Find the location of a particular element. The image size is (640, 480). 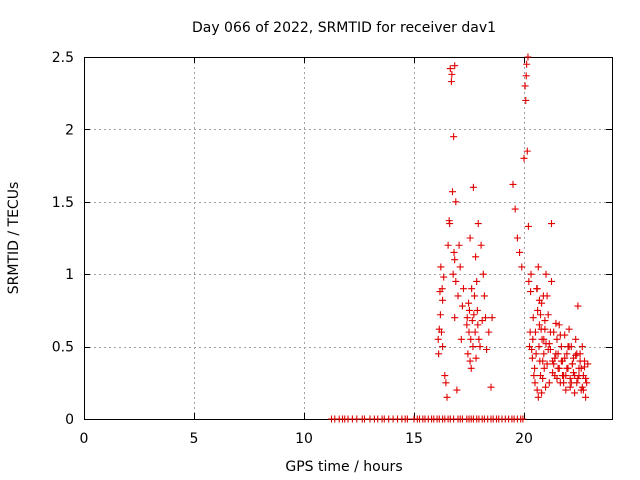

y-tick-label: 0.5 is located at coordinates (63, 348).